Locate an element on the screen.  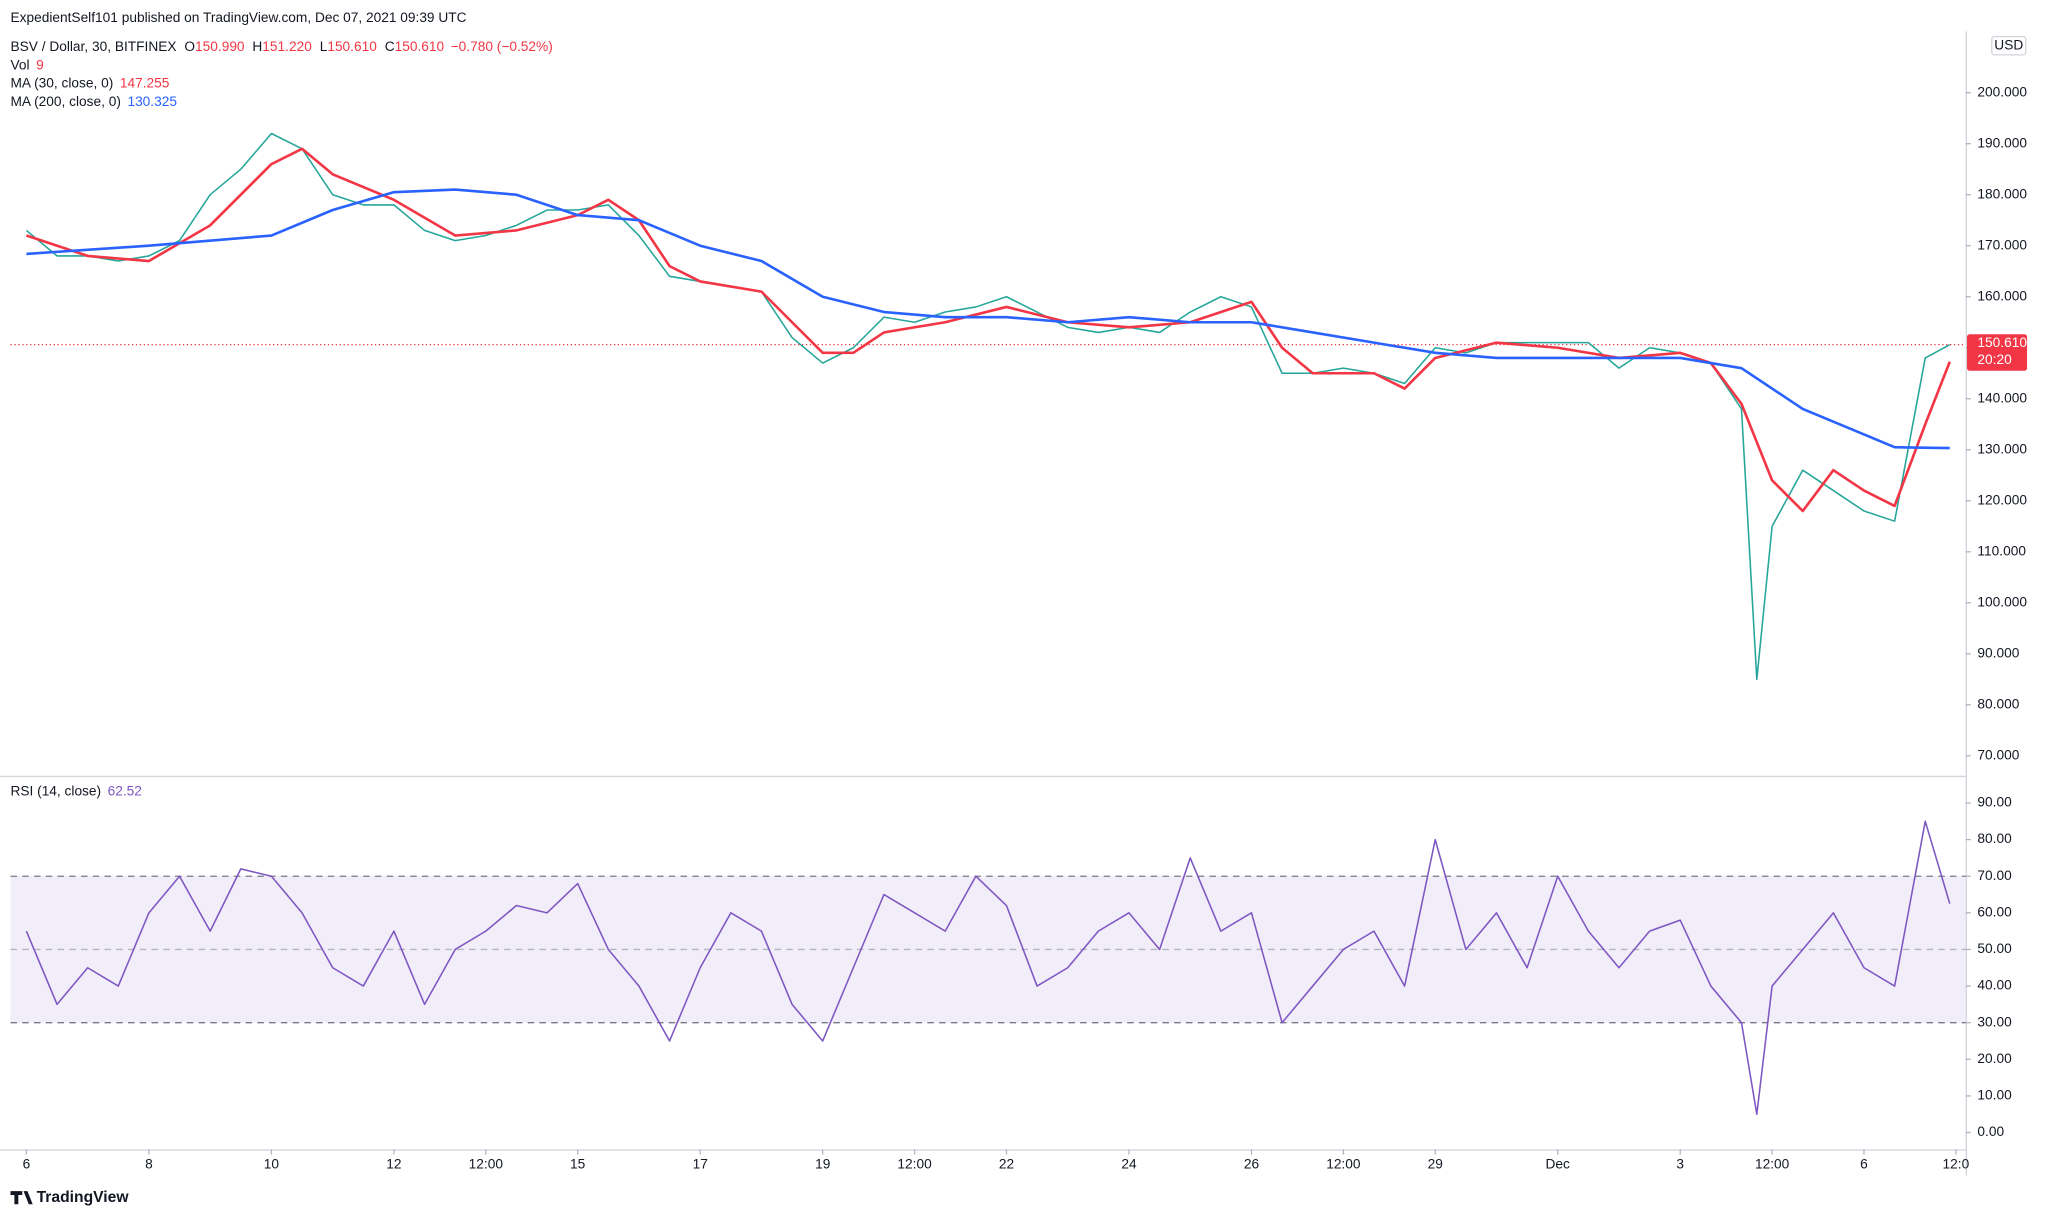
currency-label: USD is located at coordinates (2008, 44).